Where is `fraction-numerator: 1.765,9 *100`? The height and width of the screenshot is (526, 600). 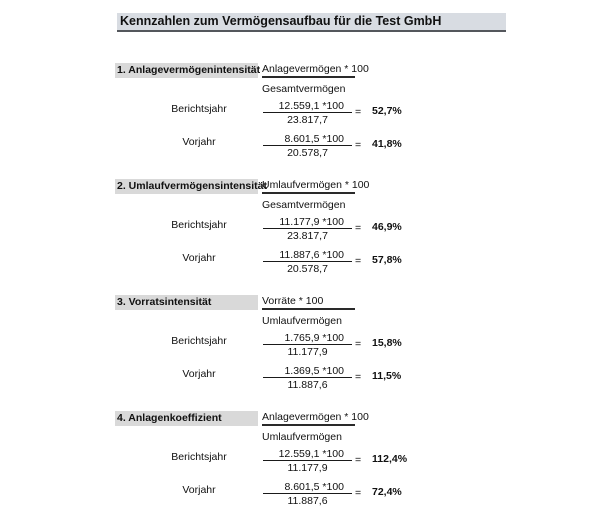
fraction-numerator: 1.765,9 *100 is located at coordinates (307, 338).